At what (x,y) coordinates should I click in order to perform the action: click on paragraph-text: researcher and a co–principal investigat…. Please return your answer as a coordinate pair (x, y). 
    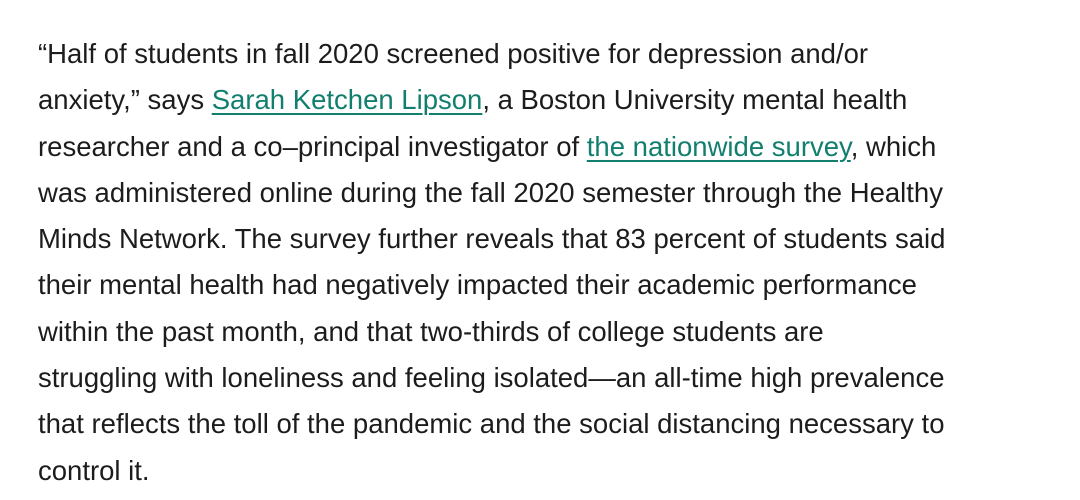
    Looking at the image, I should click on (312, 146).